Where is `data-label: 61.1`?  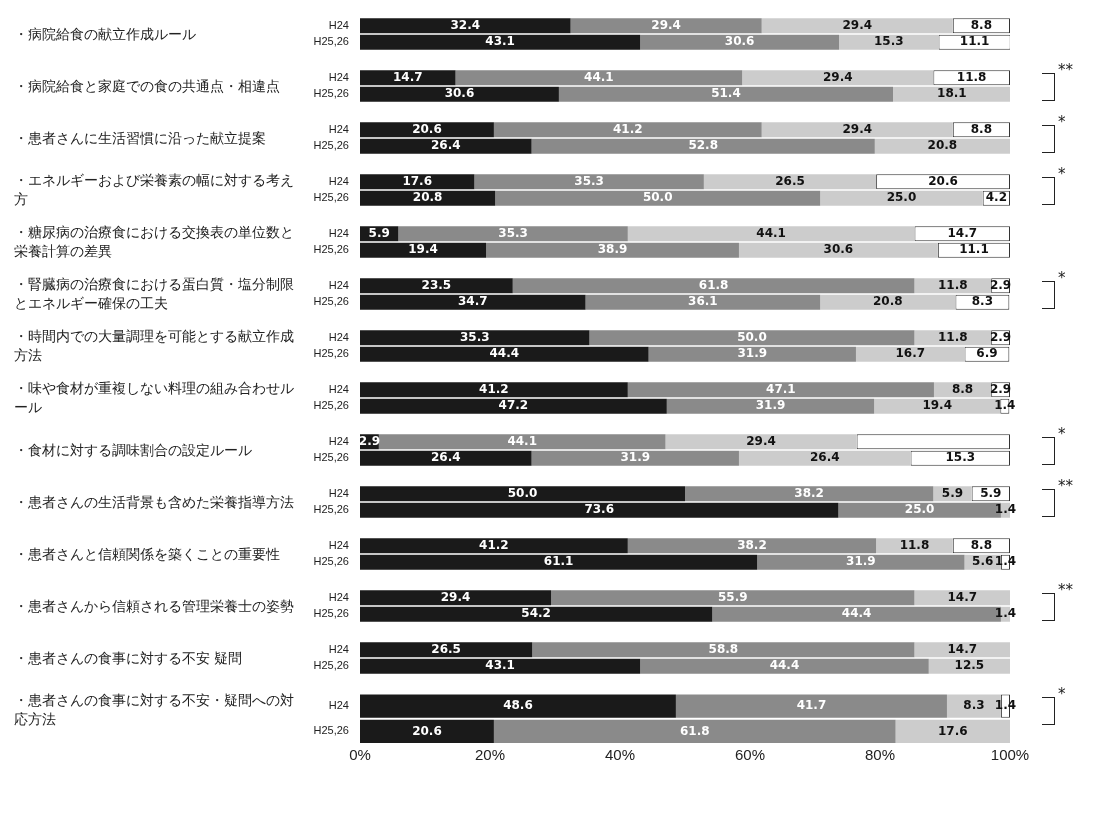
data-label: 61.1 is located at coordinates (558, 561).